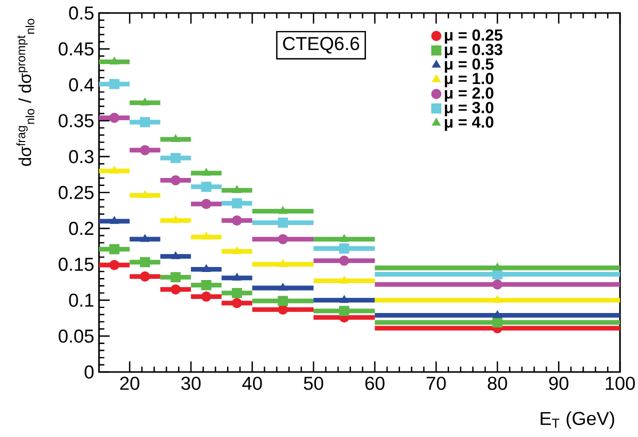 The width and height of the screenshot is (638, 437). What do you see at coordinates (436, 383) in the screenshot?
I see `x-tick-label: 70` at bounding box center [436, 383].